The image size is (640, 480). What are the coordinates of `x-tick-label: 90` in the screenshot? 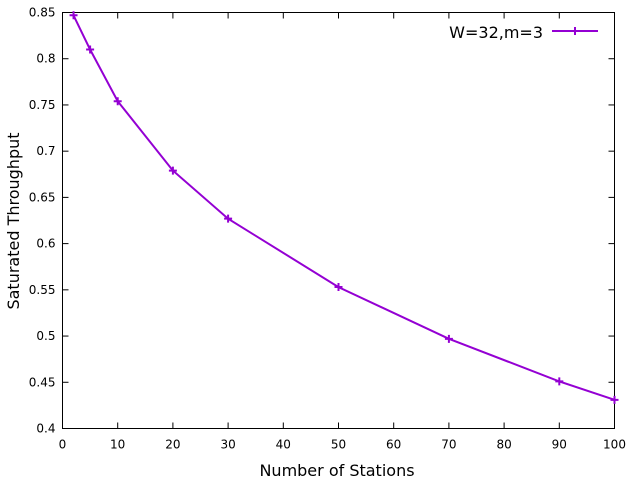 It's located at (559, 445).